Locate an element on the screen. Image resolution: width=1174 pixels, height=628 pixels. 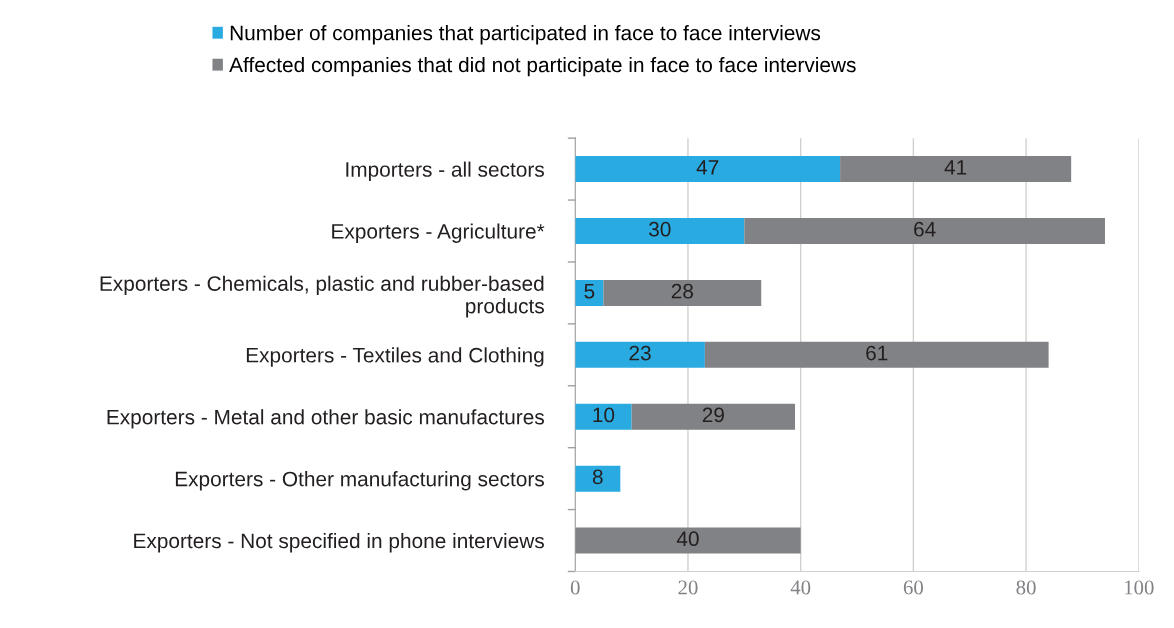
data-label: 41 is located at coordinates (955, 167).